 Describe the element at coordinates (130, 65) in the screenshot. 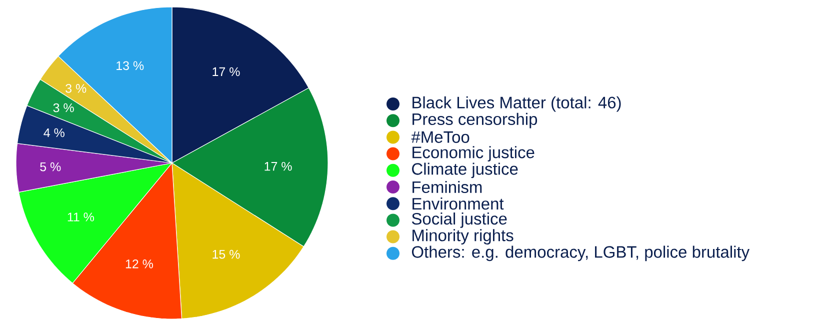

I see `data-label: 13 %` at that location.